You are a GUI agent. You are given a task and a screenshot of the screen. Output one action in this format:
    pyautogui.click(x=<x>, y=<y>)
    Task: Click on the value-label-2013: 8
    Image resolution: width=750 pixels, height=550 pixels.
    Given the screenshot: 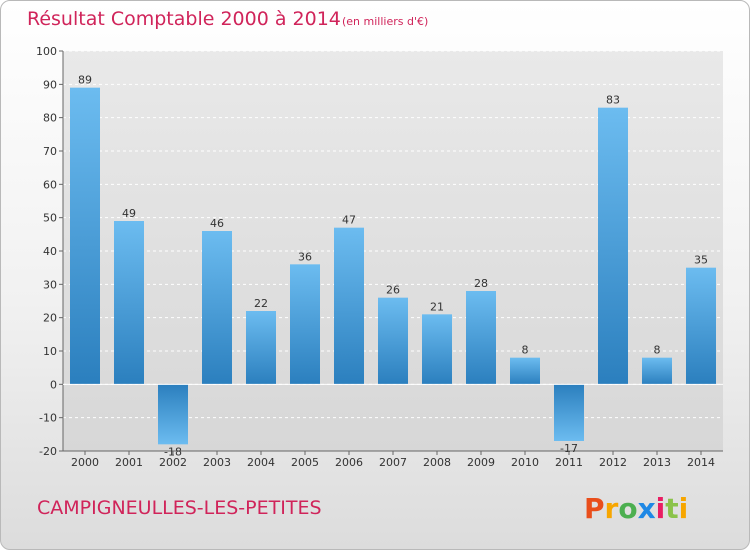 What is the action you would take?
    pyautogui.click(x=657, y=350)
    